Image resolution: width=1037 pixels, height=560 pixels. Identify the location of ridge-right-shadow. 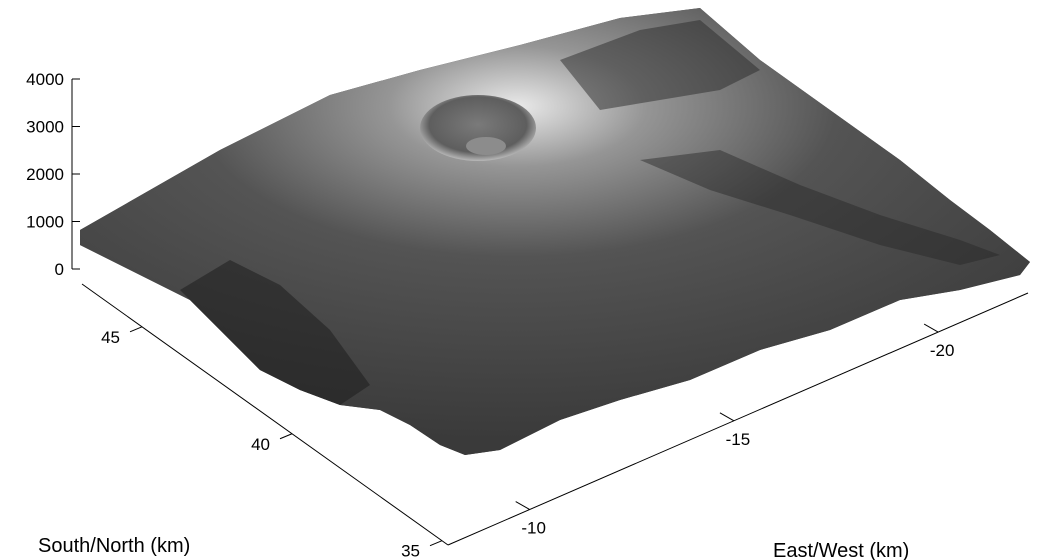
(820, 207).